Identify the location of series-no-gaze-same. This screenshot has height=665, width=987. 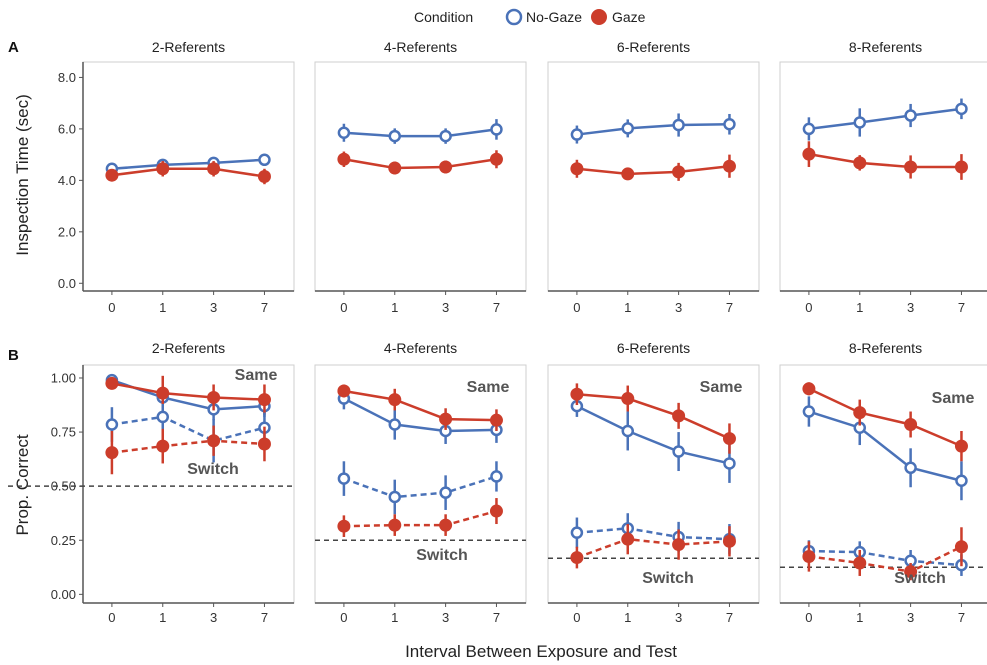
(653, 439).